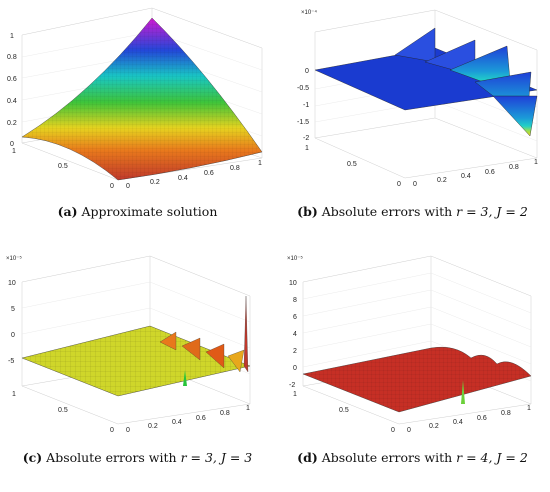 The width and height of the screenshot is (550, 492). I want to click on z-tick: 0.2, so click(12, 123).